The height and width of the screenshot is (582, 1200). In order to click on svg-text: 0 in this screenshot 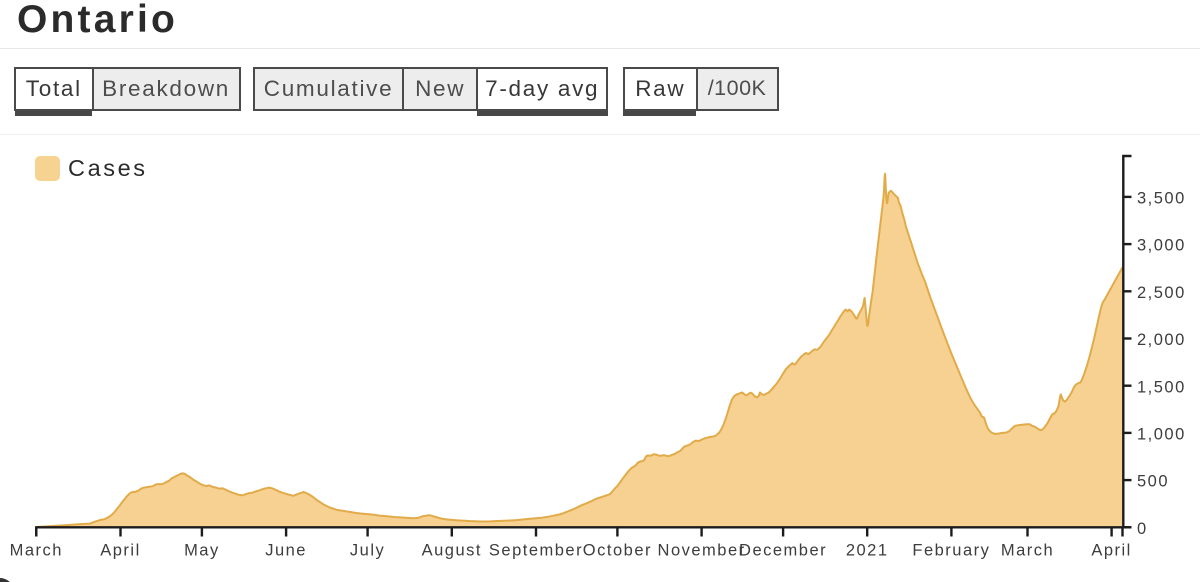, I will do `click(1142, 529)`.